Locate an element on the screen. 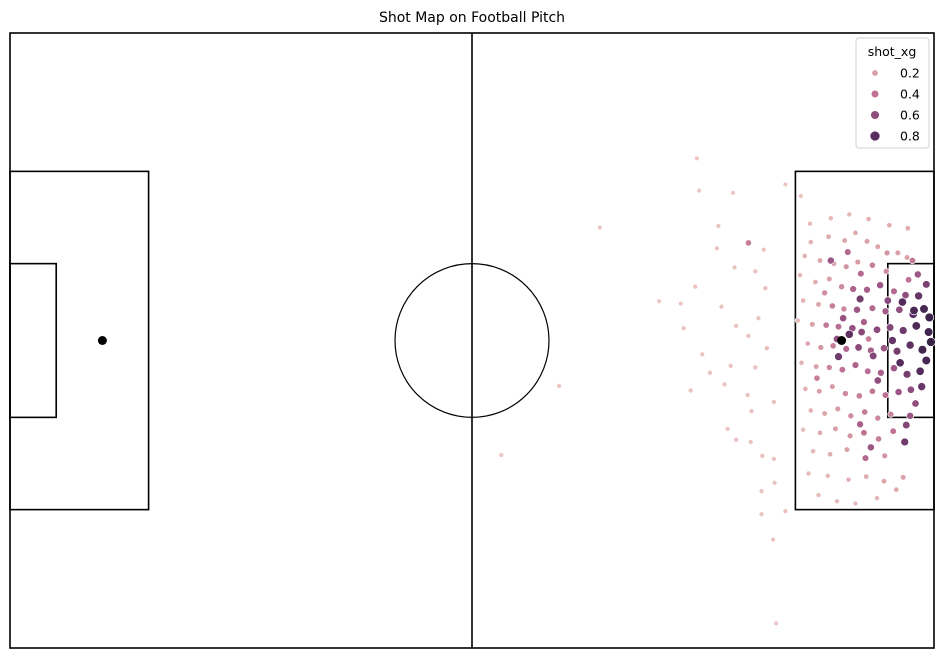 Image resolution: width=944 pixels, height=658 pixels. legend-label: 0.8 is located at coordinates (910, 136).